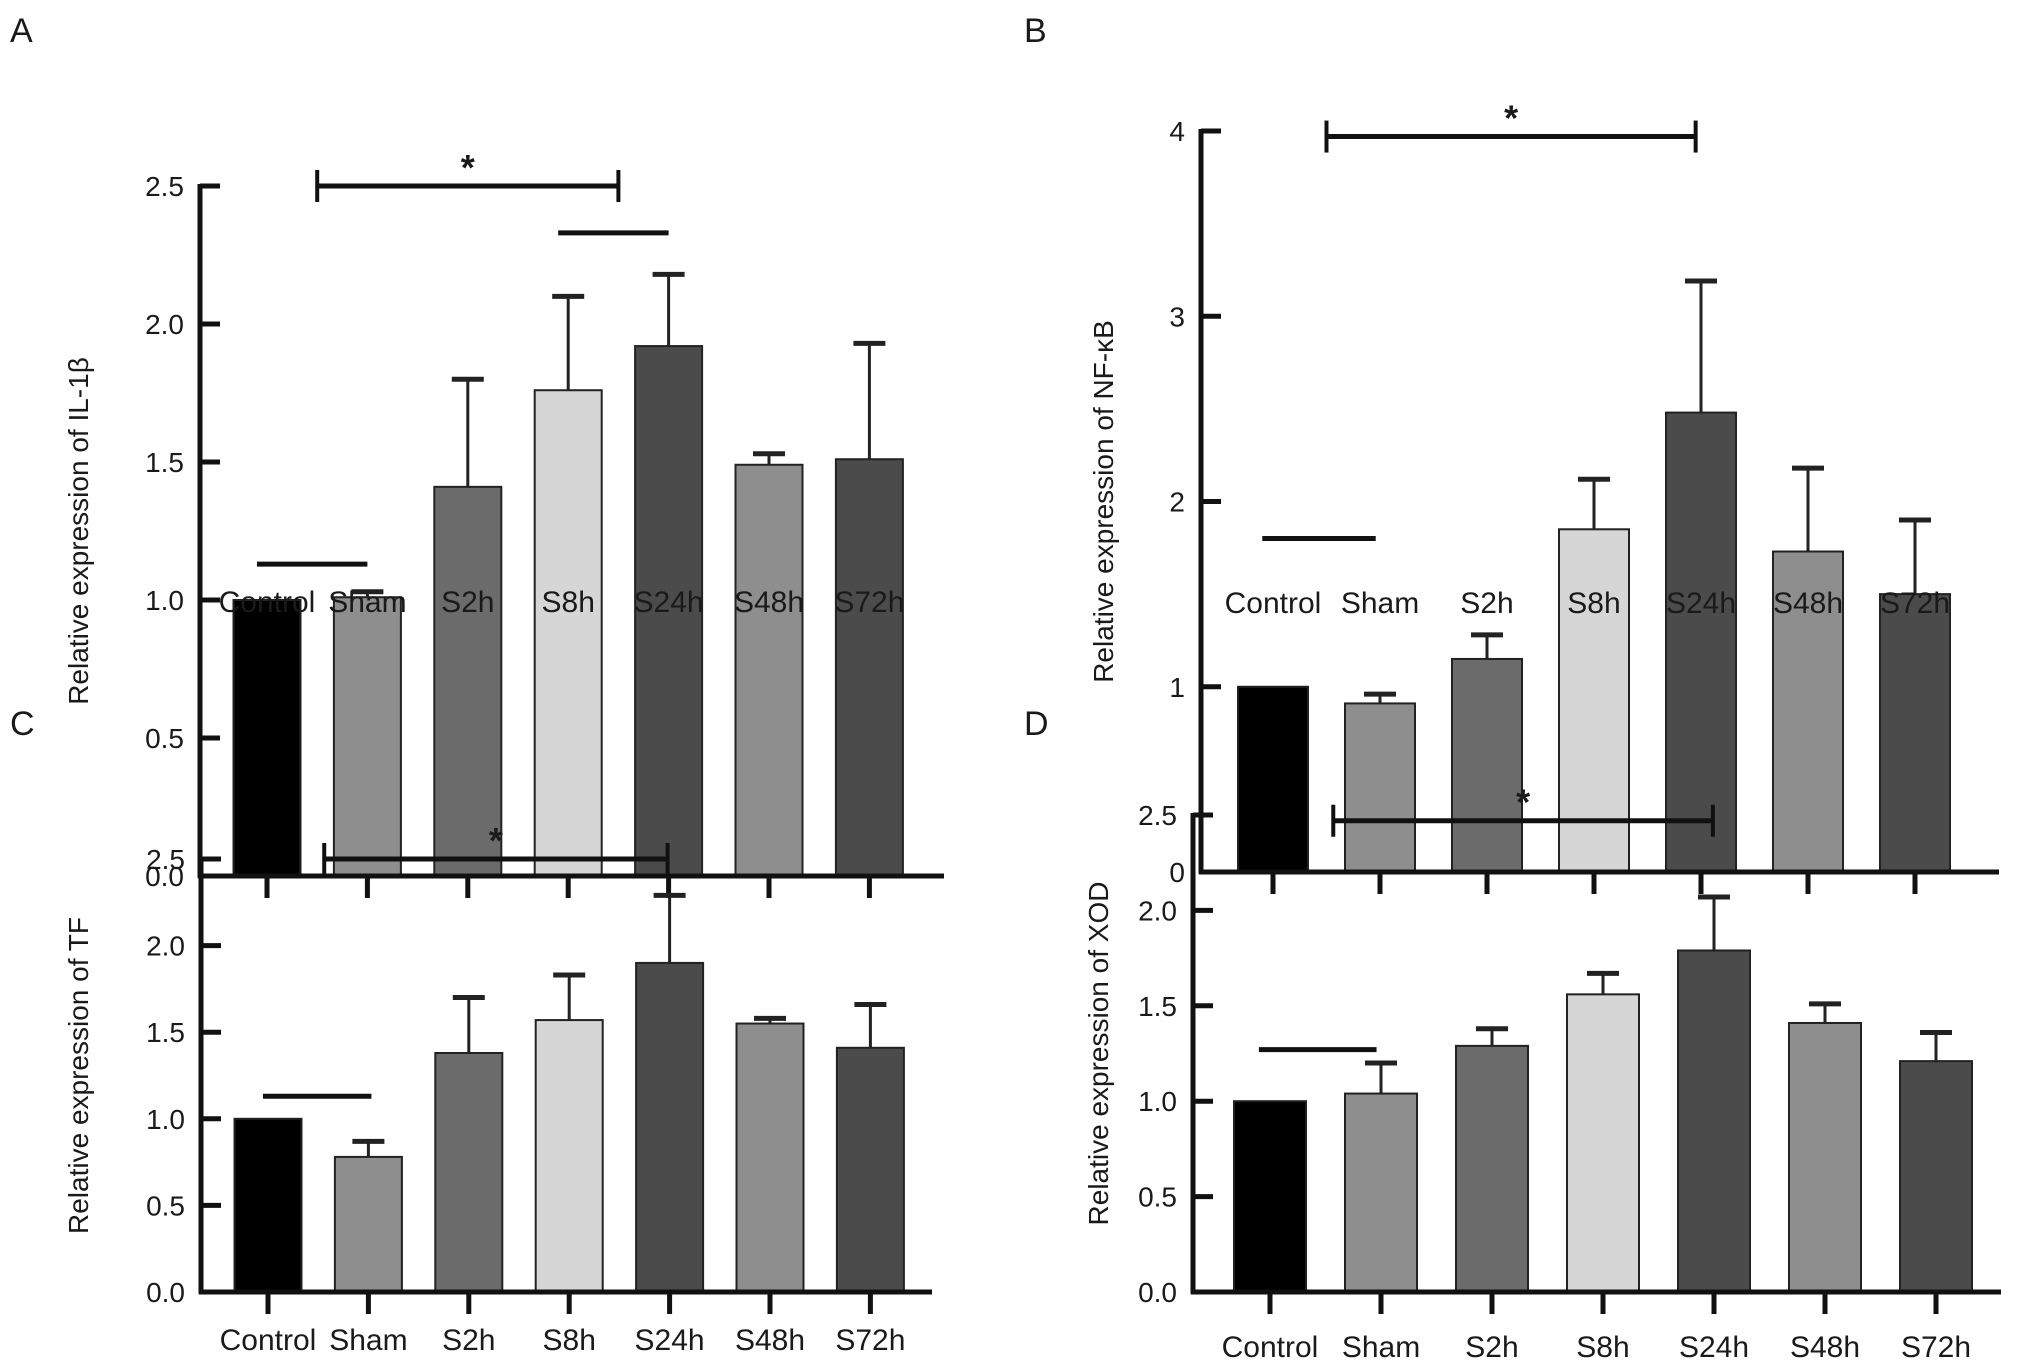 The width and height of the screenshot is (2031, 1370). What do you see at coordinates (1177, 502) in the screenshot?
I see `y-tick-label: 2` at bounding box center [1177, 502].